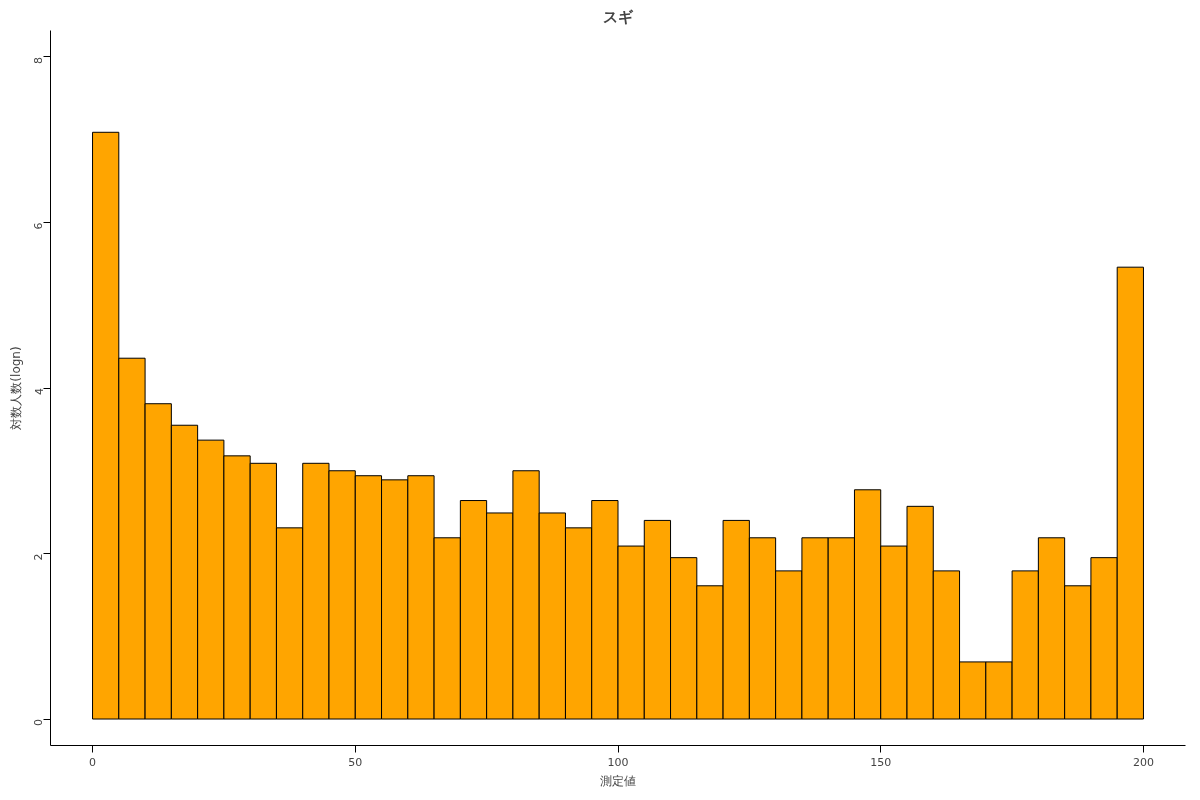 The image size is (1200, 800). Describe the element at coordinates (39, 557) in the screenshot. I see `y-tick-label: 2` at that location.